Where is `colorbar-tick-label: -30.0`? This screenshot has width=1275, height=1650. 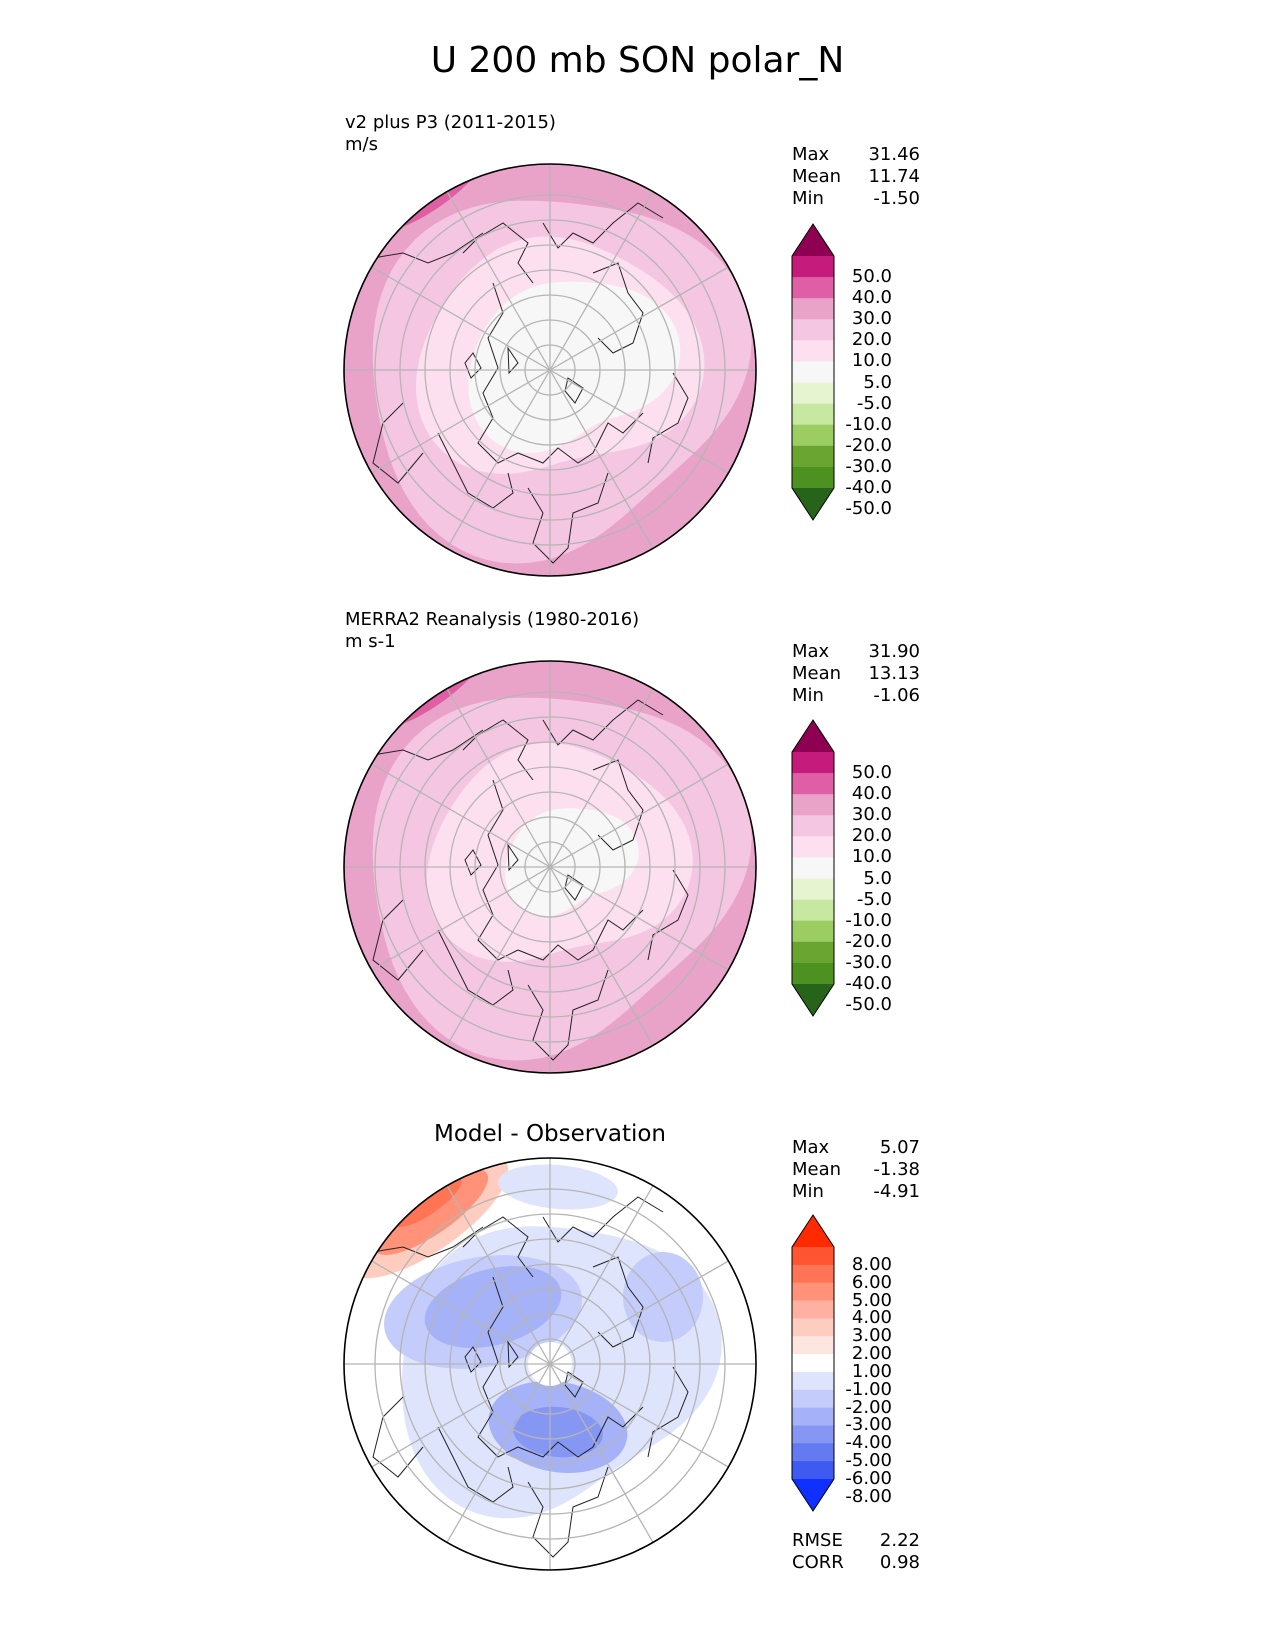
colorbar-tick-label: -30.0 is located at coordinates (868, 466).